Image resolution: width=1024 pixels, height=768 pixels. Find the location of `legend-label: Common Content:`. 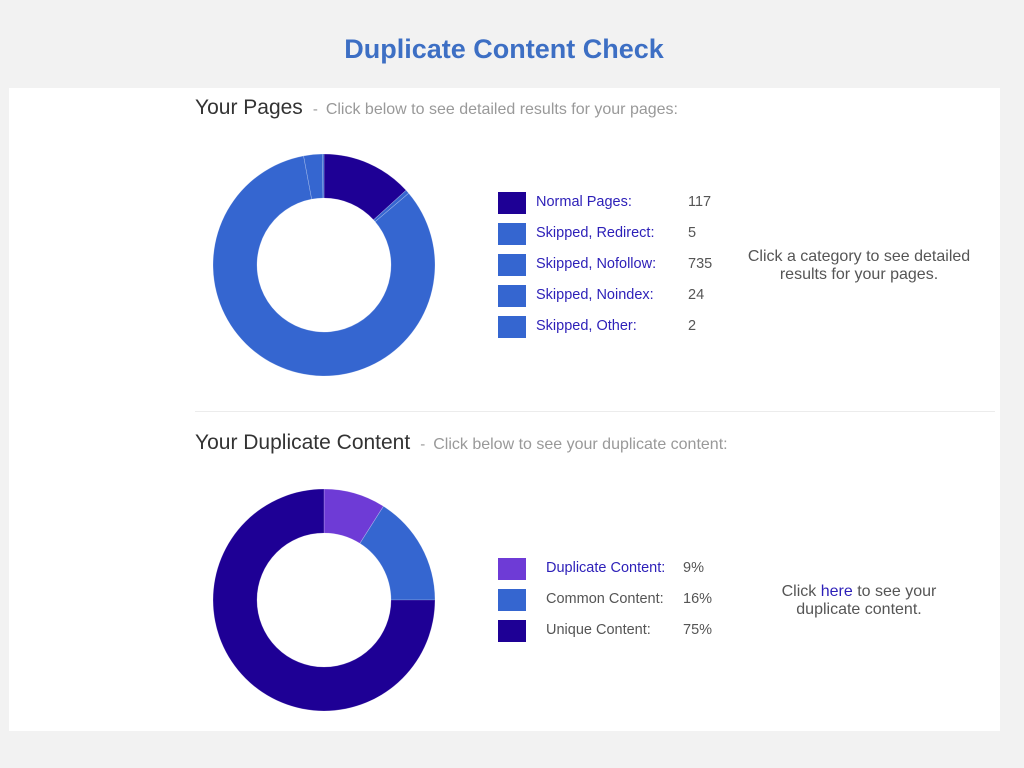

legend-label: Common Content: is located at coordinates (605, 599).